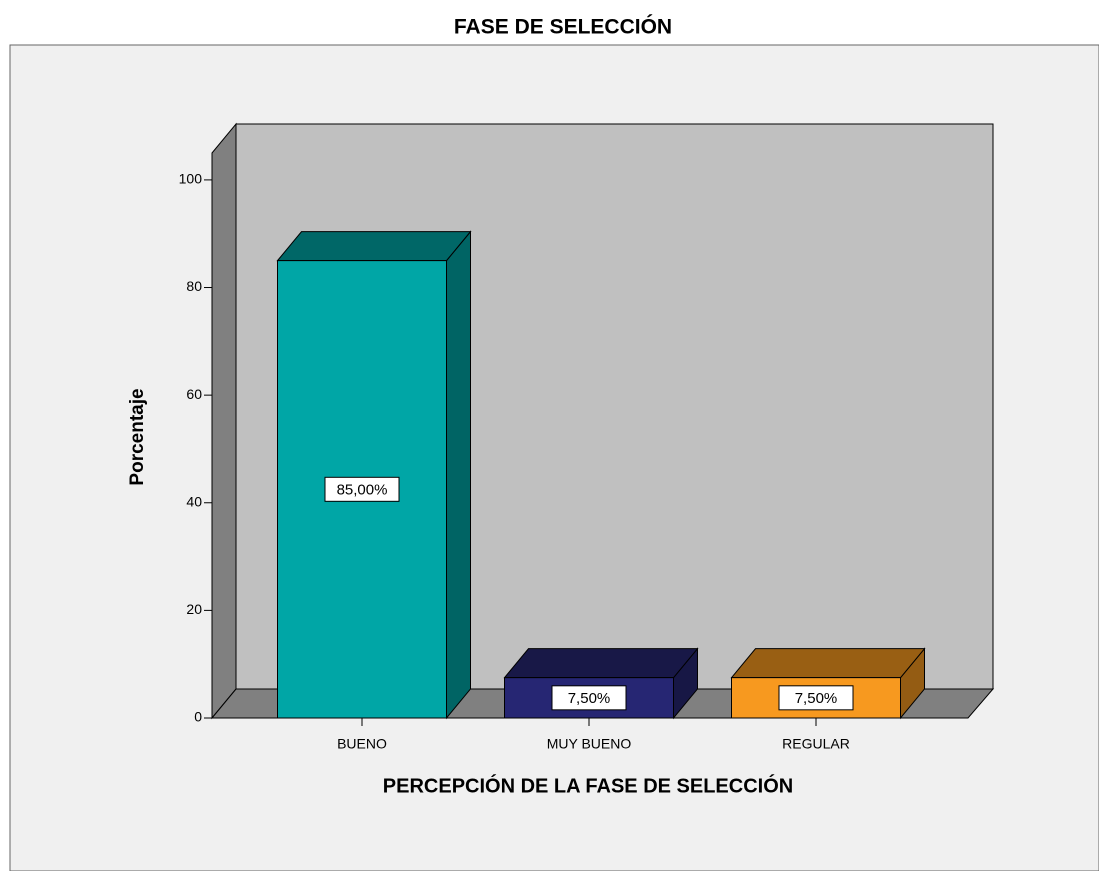  I want to click on chart-title: FASE DE SELECCIÓN, so click(563, 27).